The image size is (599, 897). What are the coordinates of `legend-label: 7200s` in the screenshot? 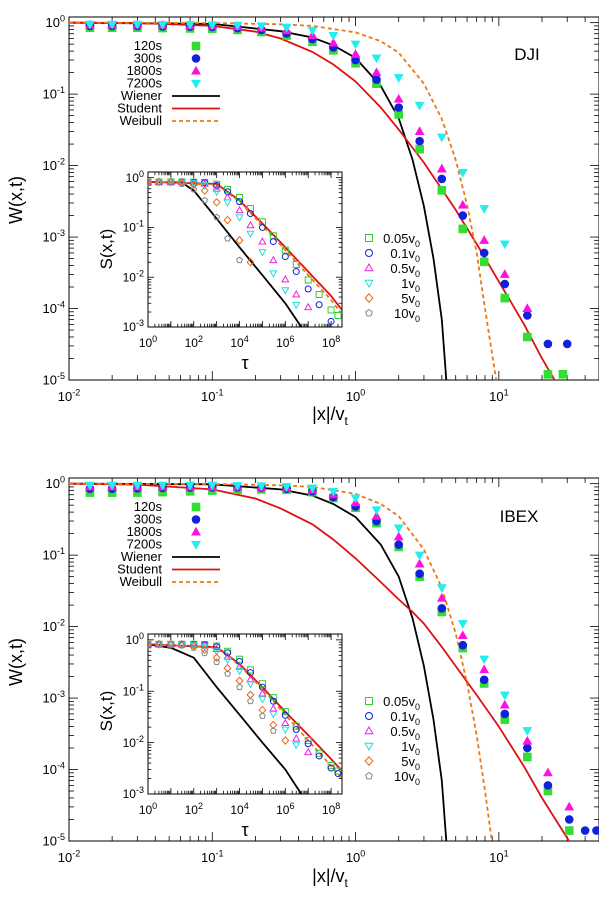 It's located at (145, 83).